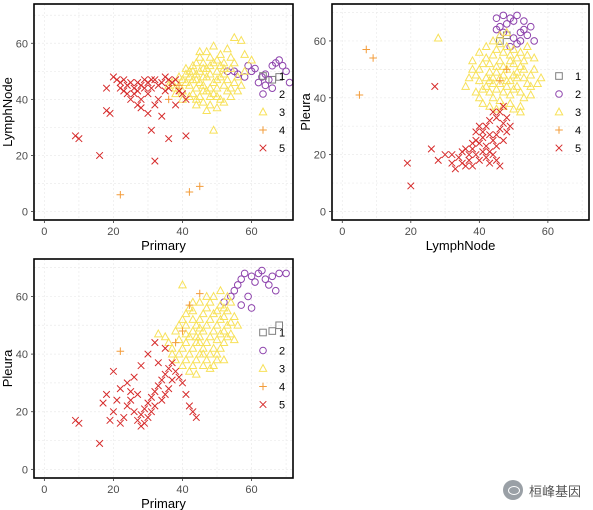 This screenshot has width=593, height=510. Describe the element at coordinates (271, 370) in the screenshot. I see `legend: 1 2 3 4 5` at that location.